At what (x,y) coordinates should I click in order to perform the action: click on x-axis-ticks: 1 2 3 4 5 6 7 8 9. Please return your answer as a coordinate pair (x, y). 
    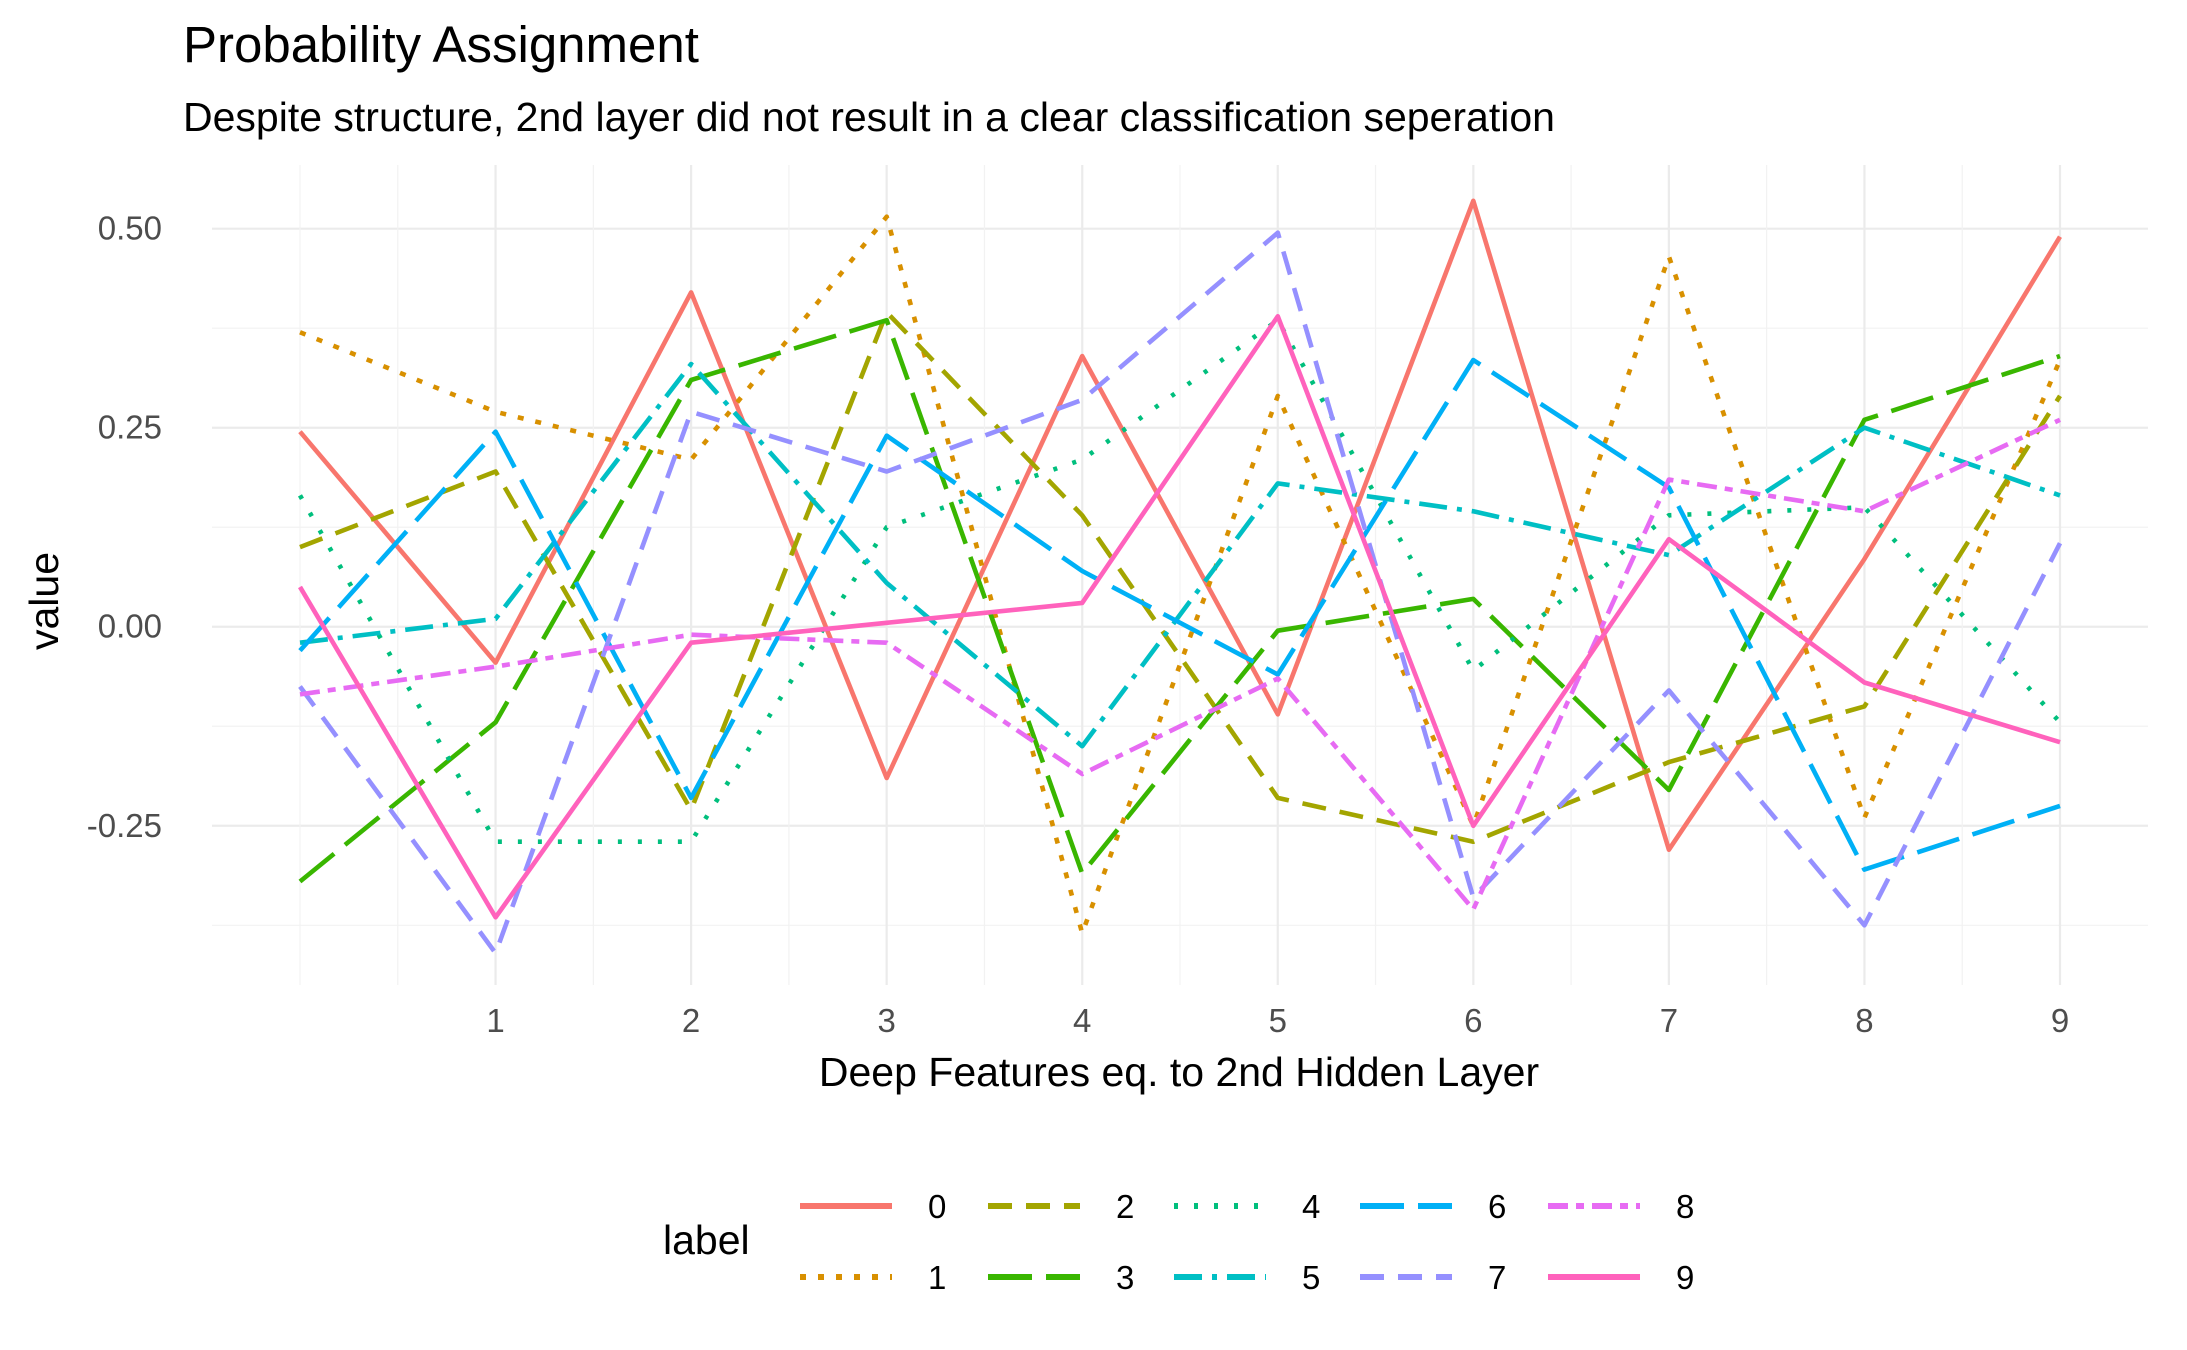
    Looking at the image, I should click on (1277, 1020).